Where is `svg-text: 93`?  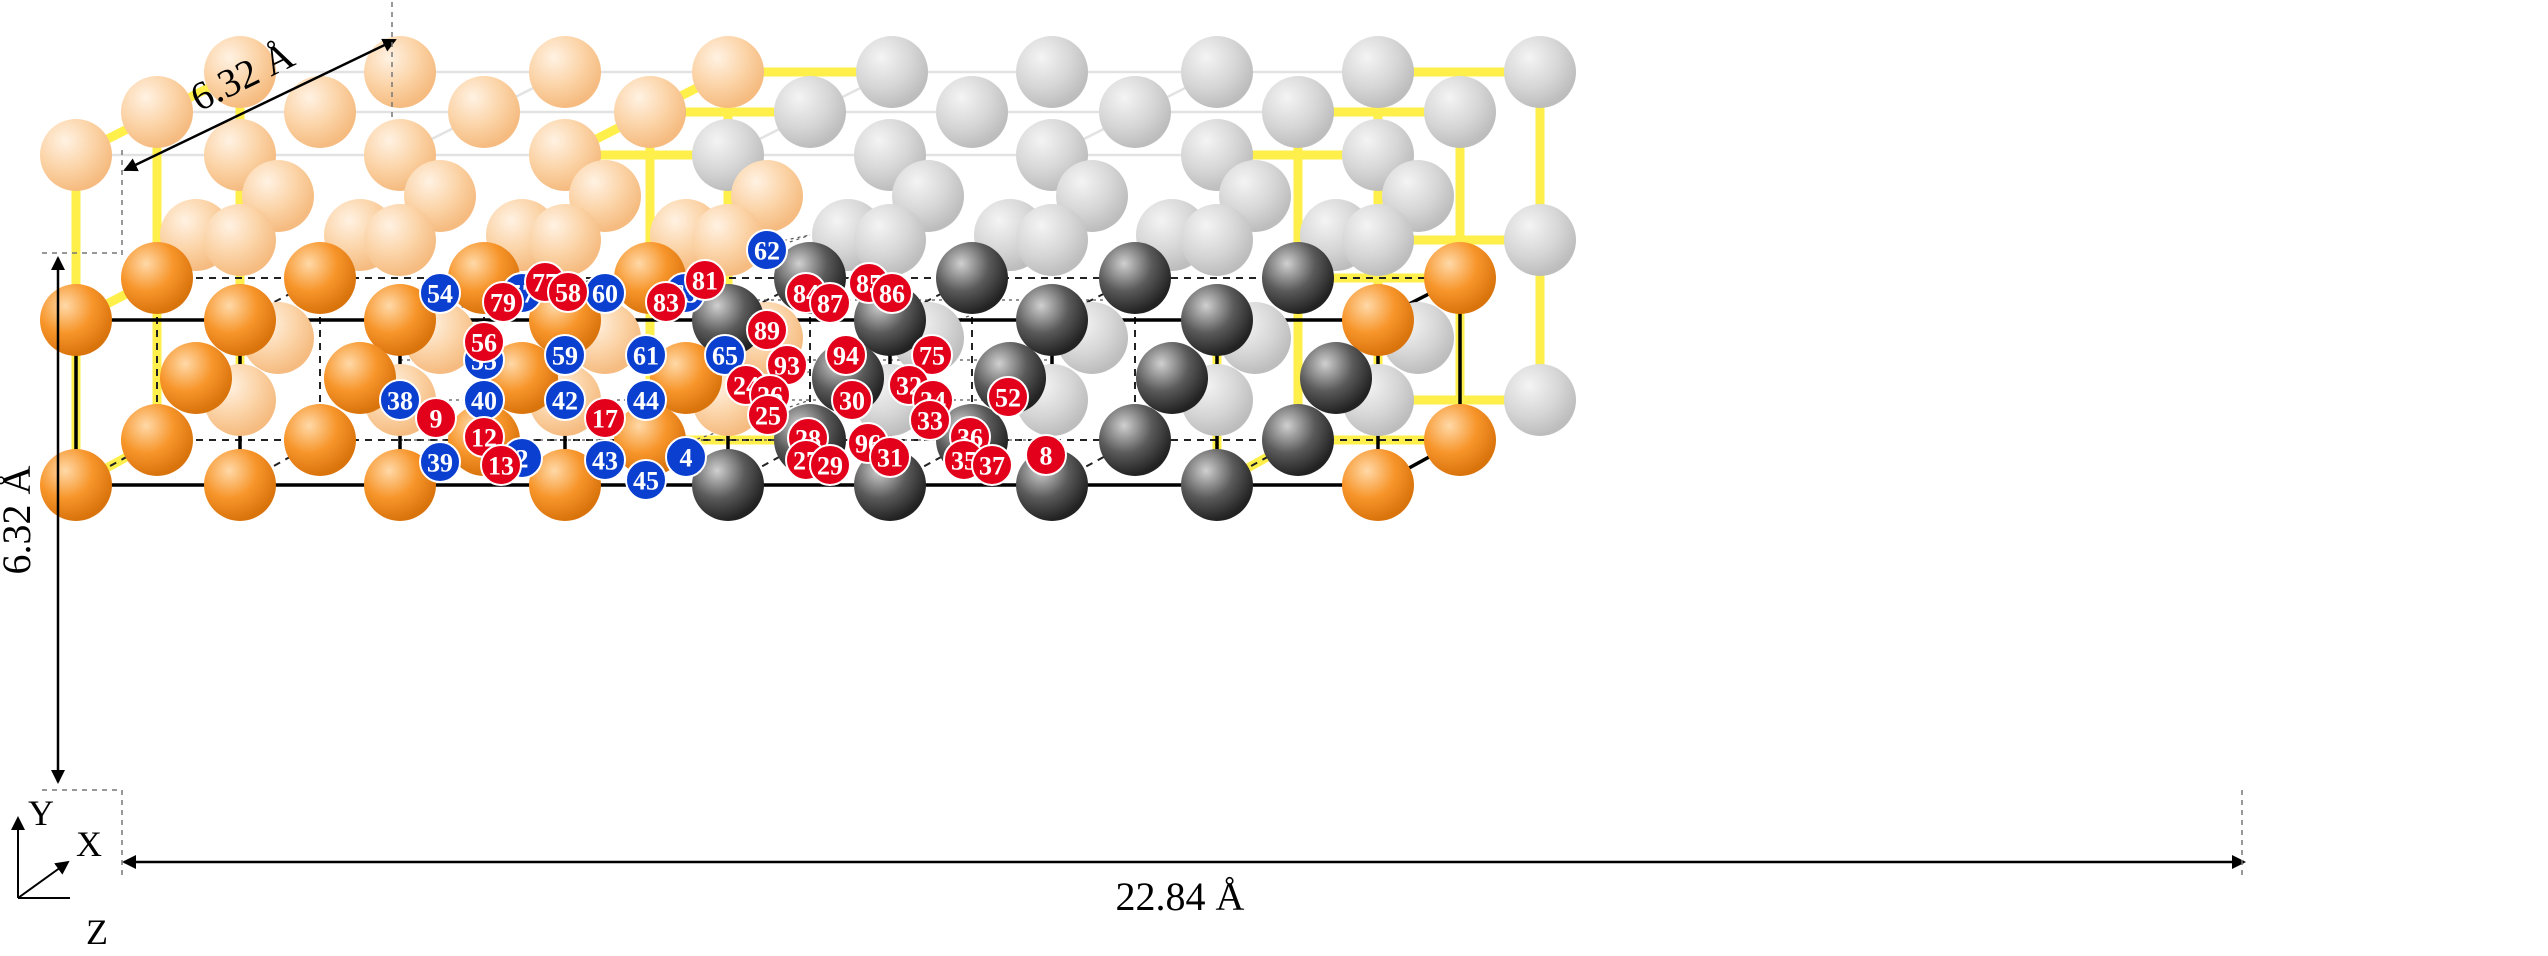
svg-text: 93 is located at coordinates (787, 366).